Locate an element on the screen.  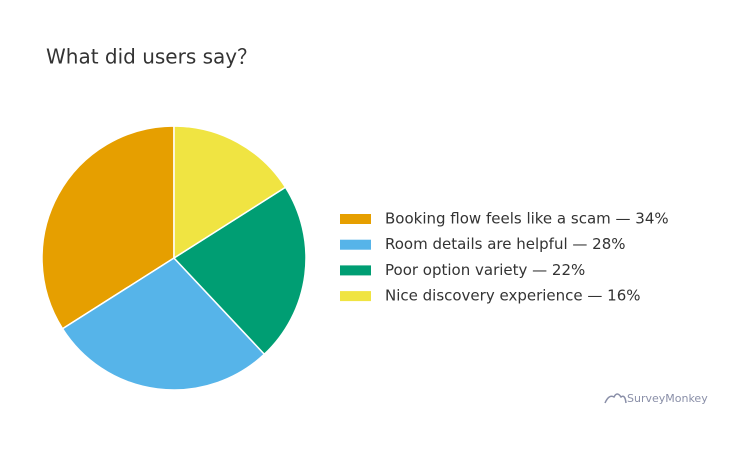
legend-label: Poor option variety — 22% is located at coordinates (485, 270).